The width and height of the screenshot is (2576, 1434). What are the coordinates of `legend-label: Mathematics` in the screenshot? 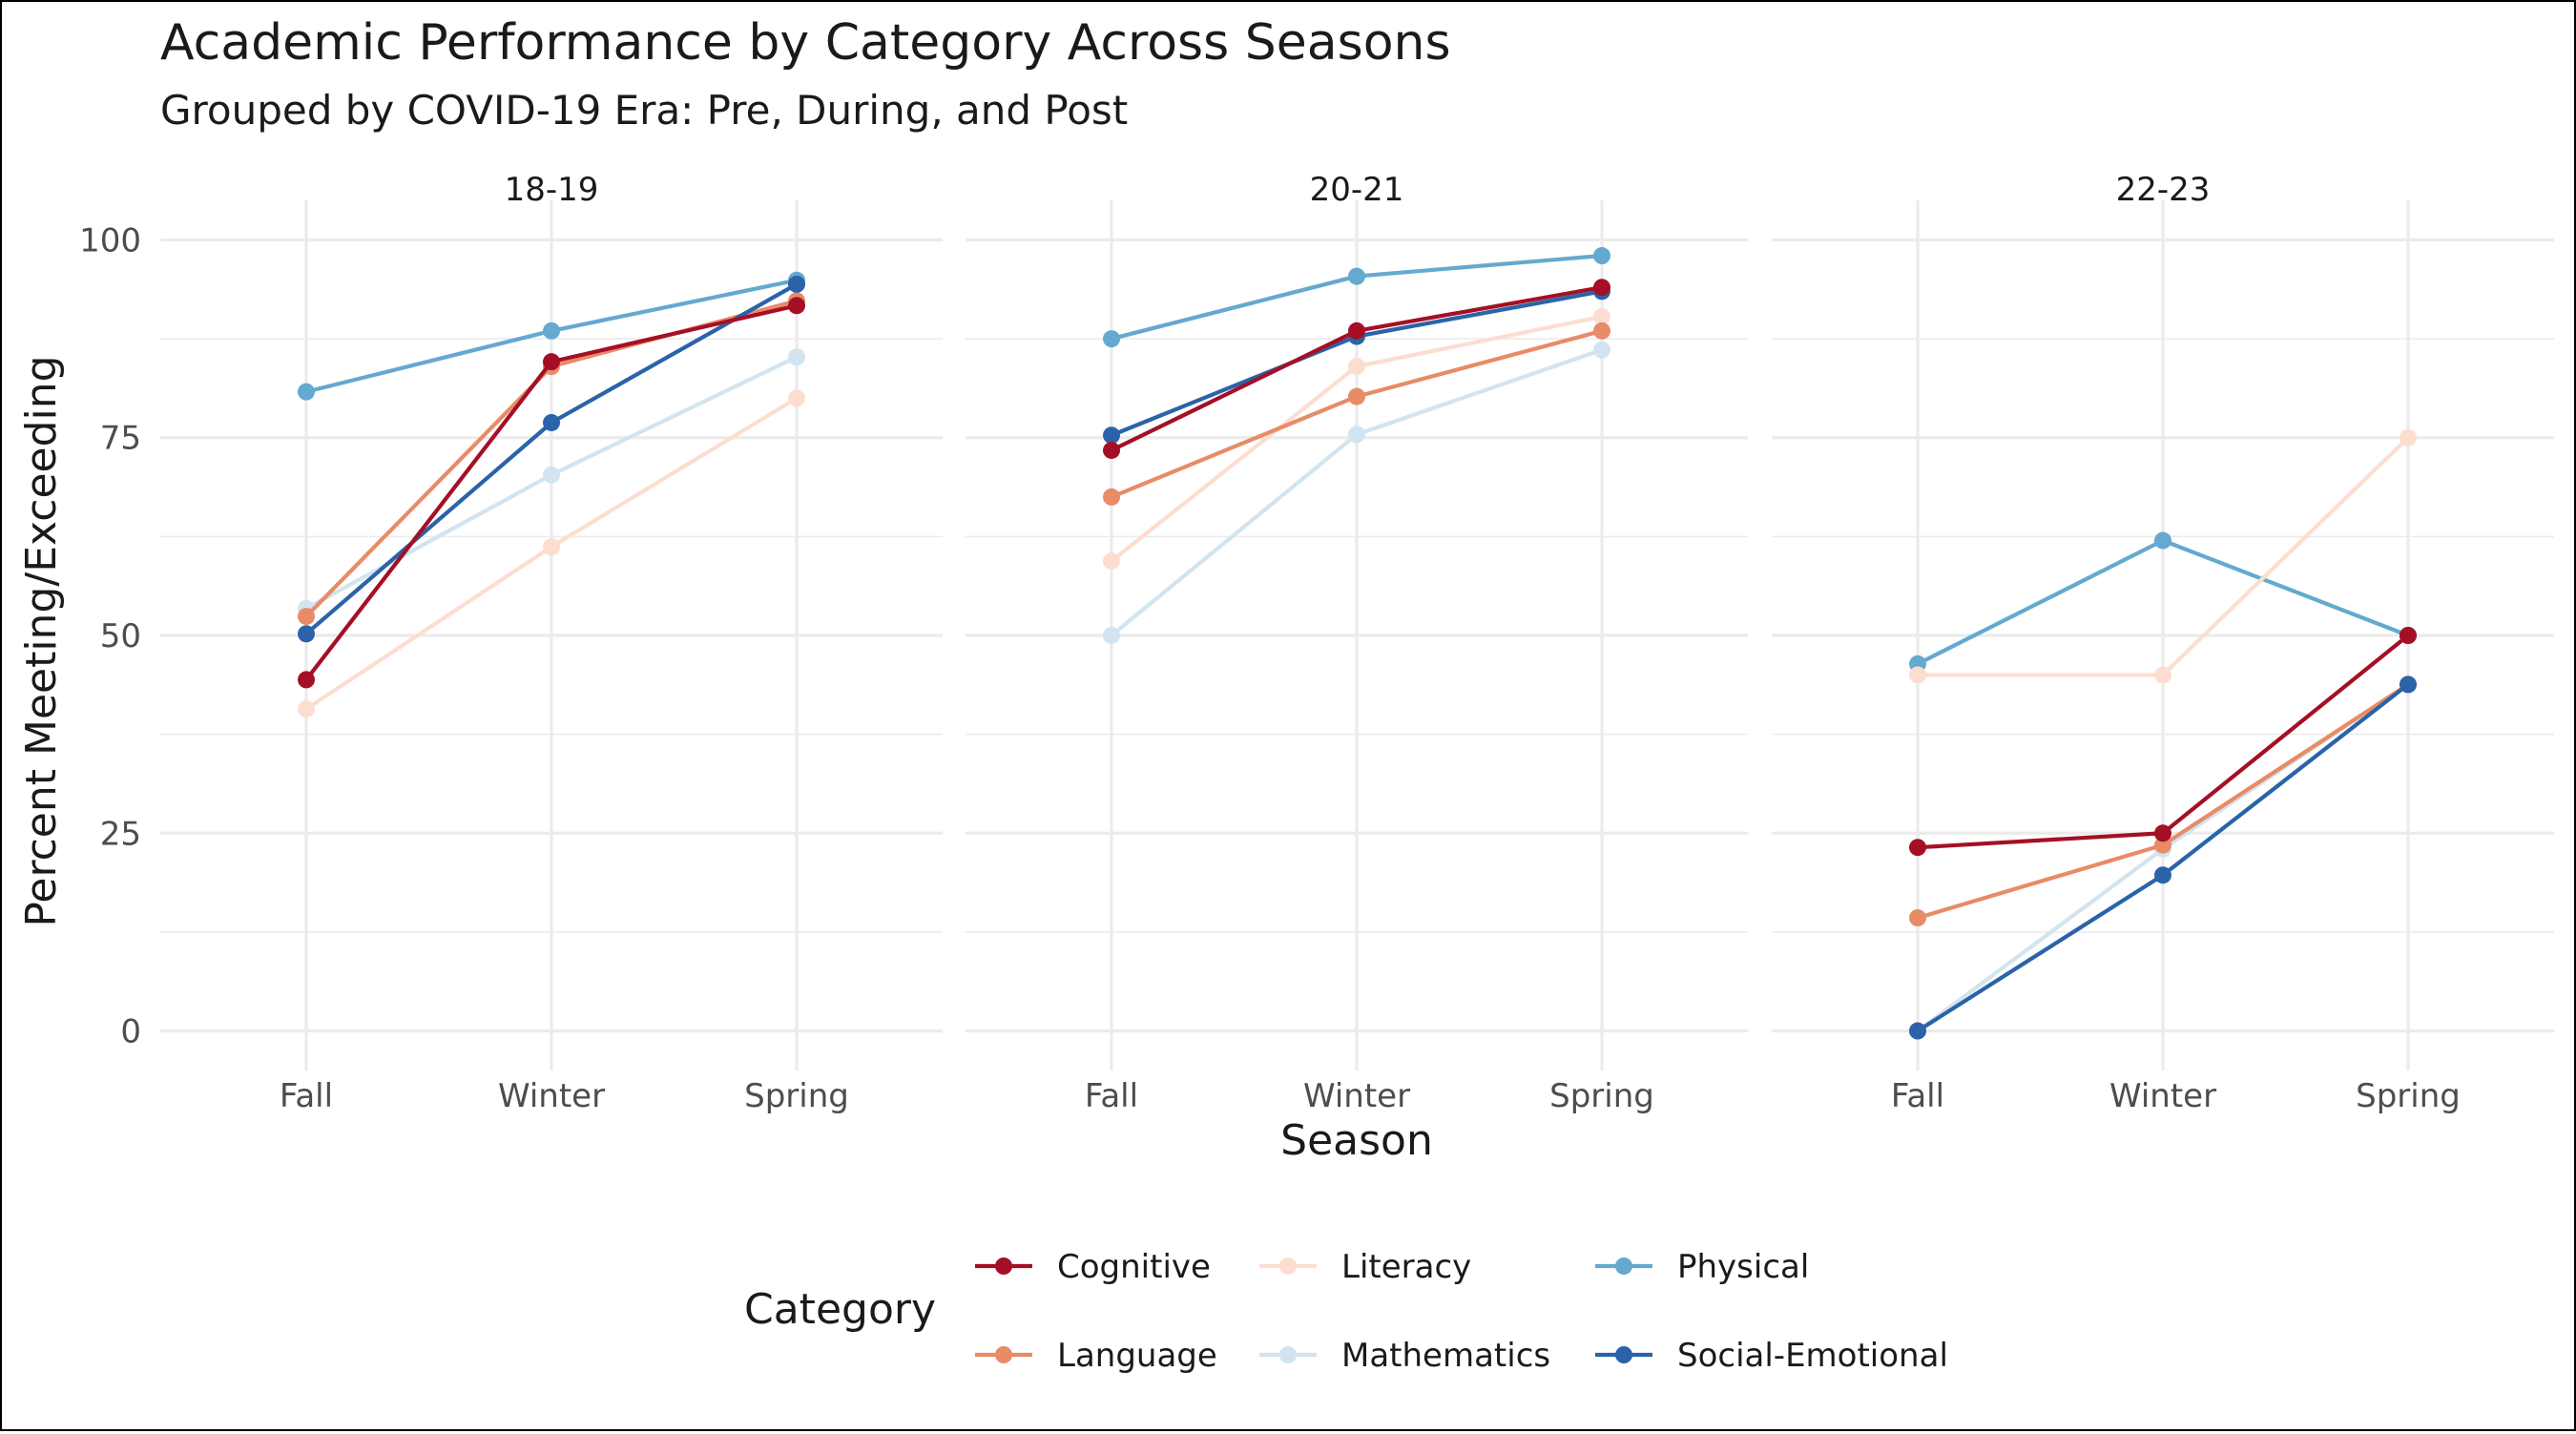 It's located at (1445, 1356).